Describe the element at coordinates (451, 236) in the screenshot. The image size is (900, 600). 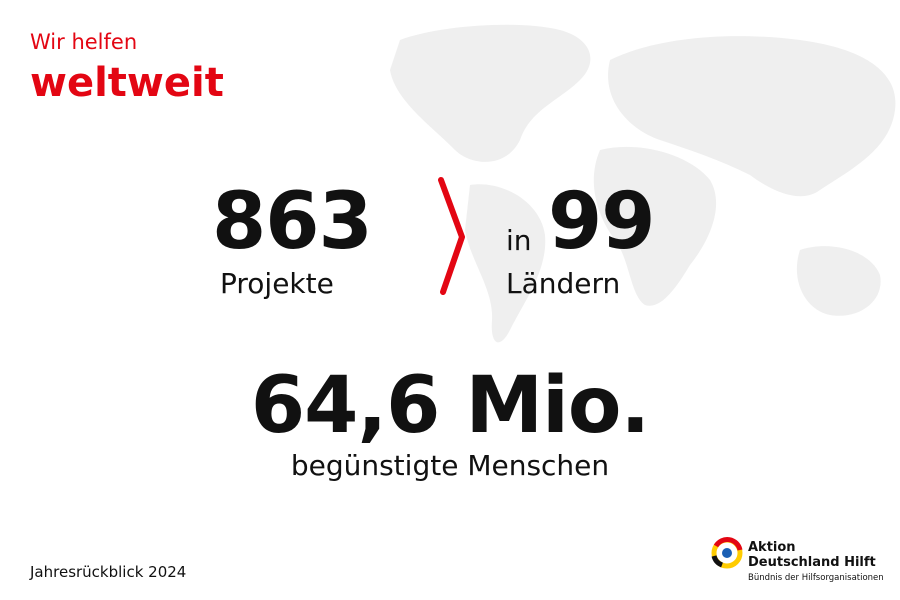
I see `chevron` at that location.